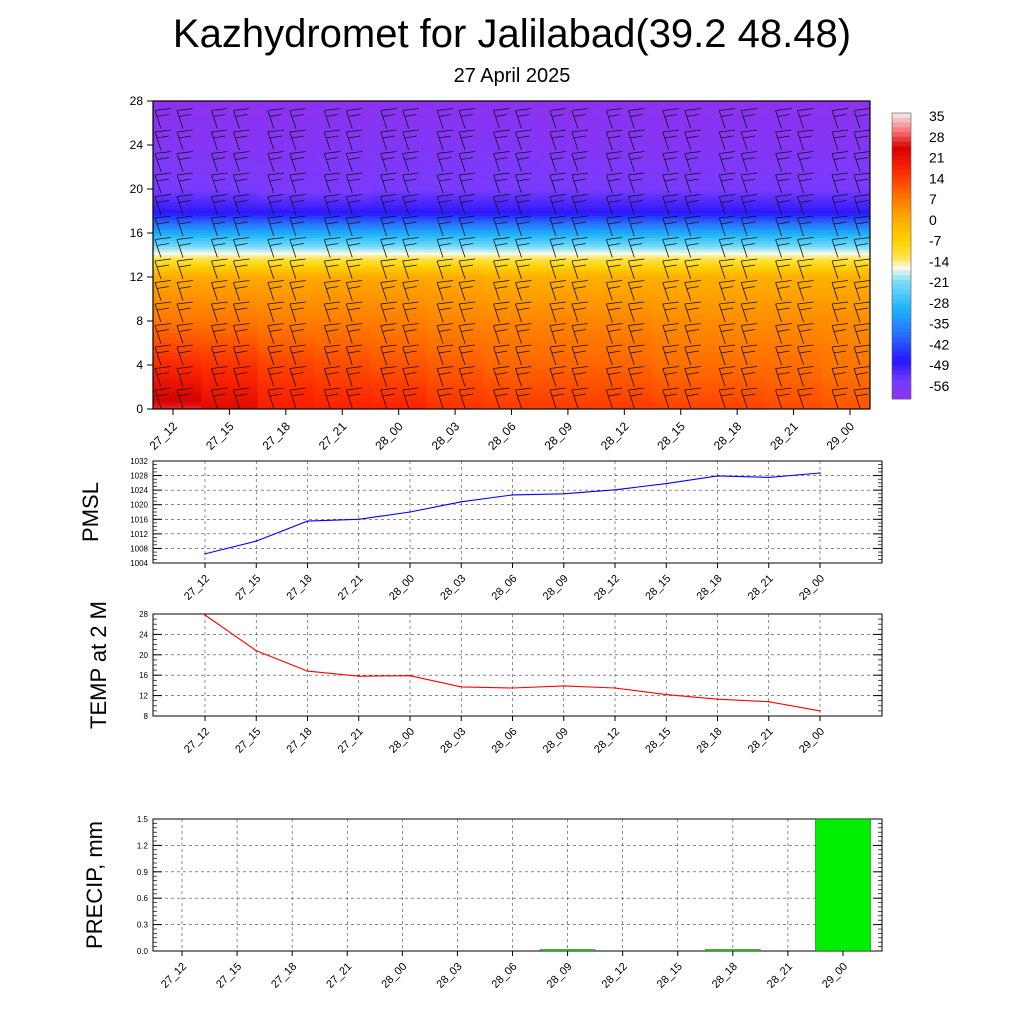  I want to click on y-tick-label: 1.2, so click(143, 845).